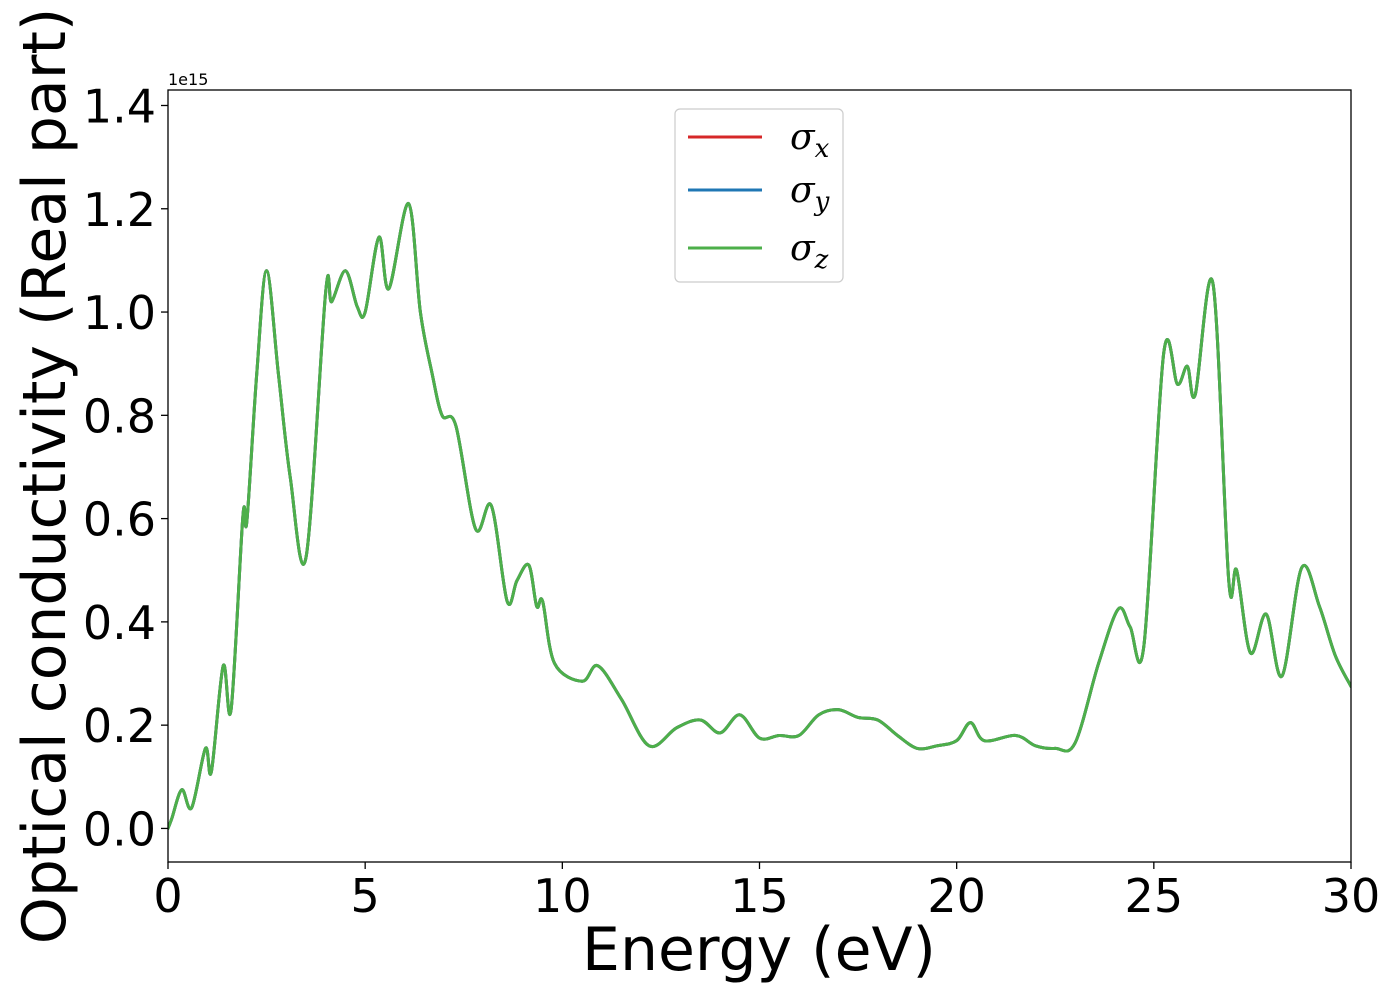 Image resolution: width=1400 pixels, height=1000 pixels. Describe the element at coordinates (119, 829) in the screenshot. I see `y-tick-label: 0.0` at that location.